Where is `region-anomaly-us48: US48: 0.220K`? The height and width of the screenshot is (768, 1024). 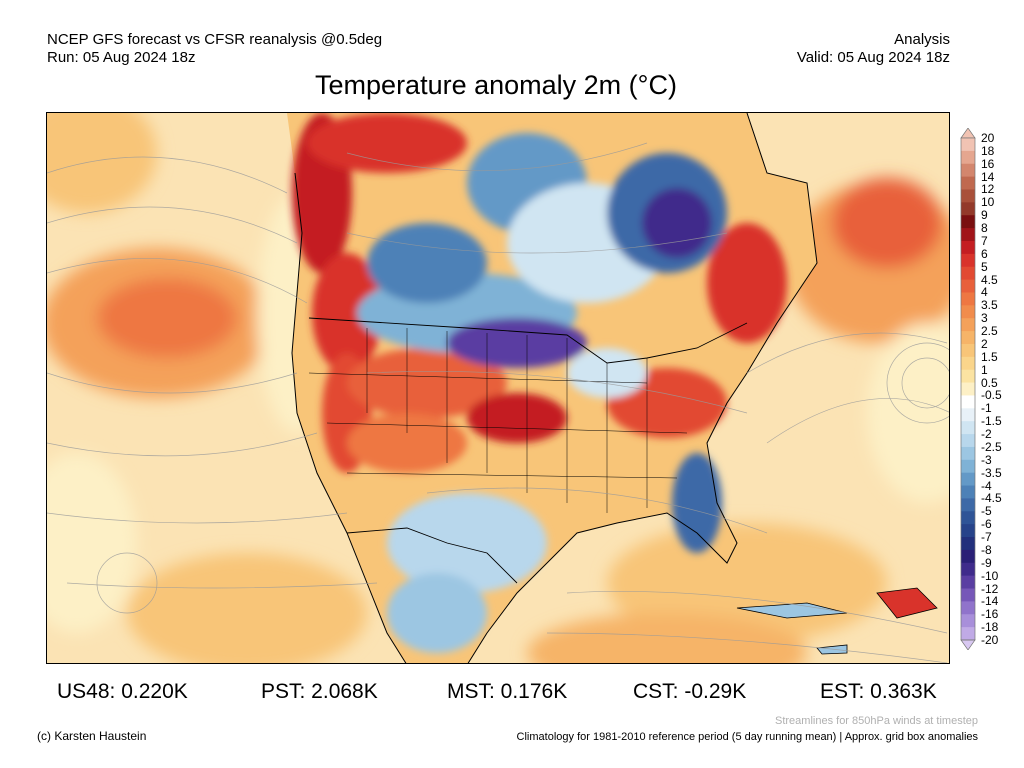
region-anomaly-us48: US48: 0.220K is located at coordinates (122, 691).